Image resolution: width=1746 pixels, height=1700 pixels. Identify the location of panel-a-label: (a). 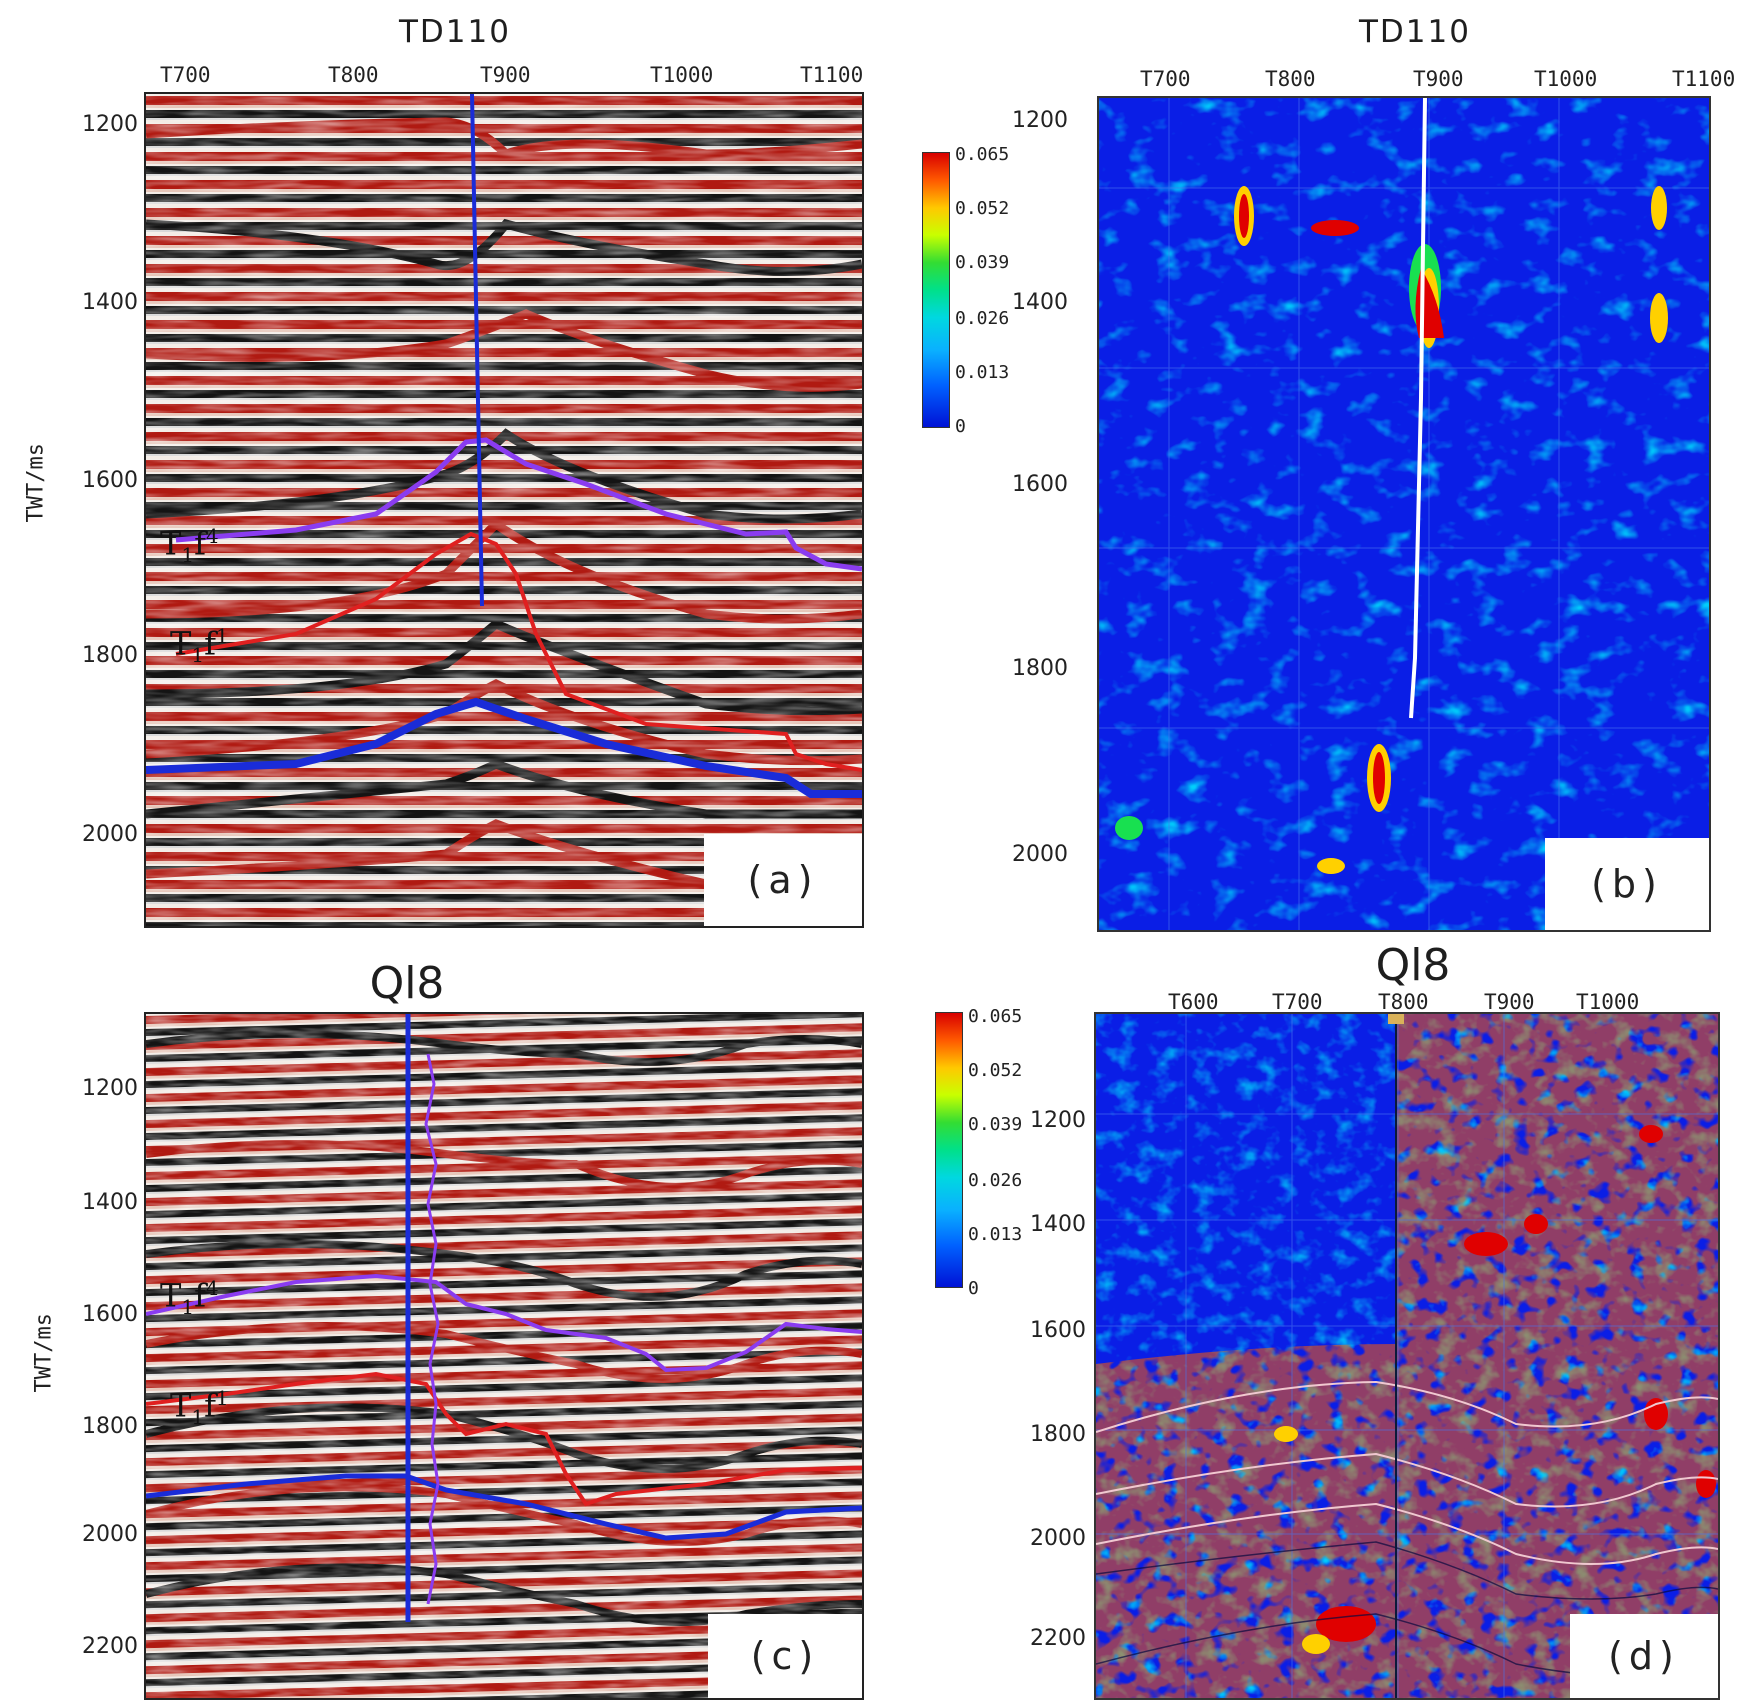
(783, 880).